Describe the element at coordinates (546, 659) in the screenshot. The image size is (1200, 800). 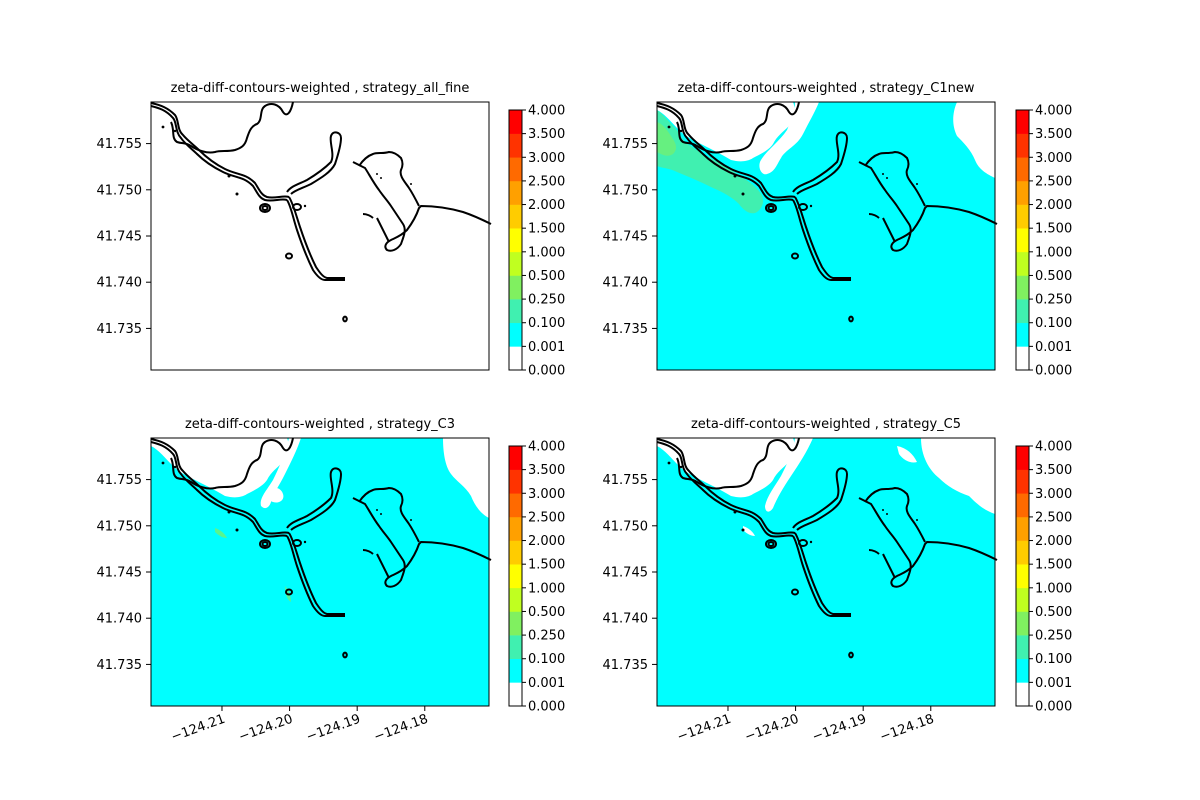
I see `colorbar-tick-label: 0.100` at that location.